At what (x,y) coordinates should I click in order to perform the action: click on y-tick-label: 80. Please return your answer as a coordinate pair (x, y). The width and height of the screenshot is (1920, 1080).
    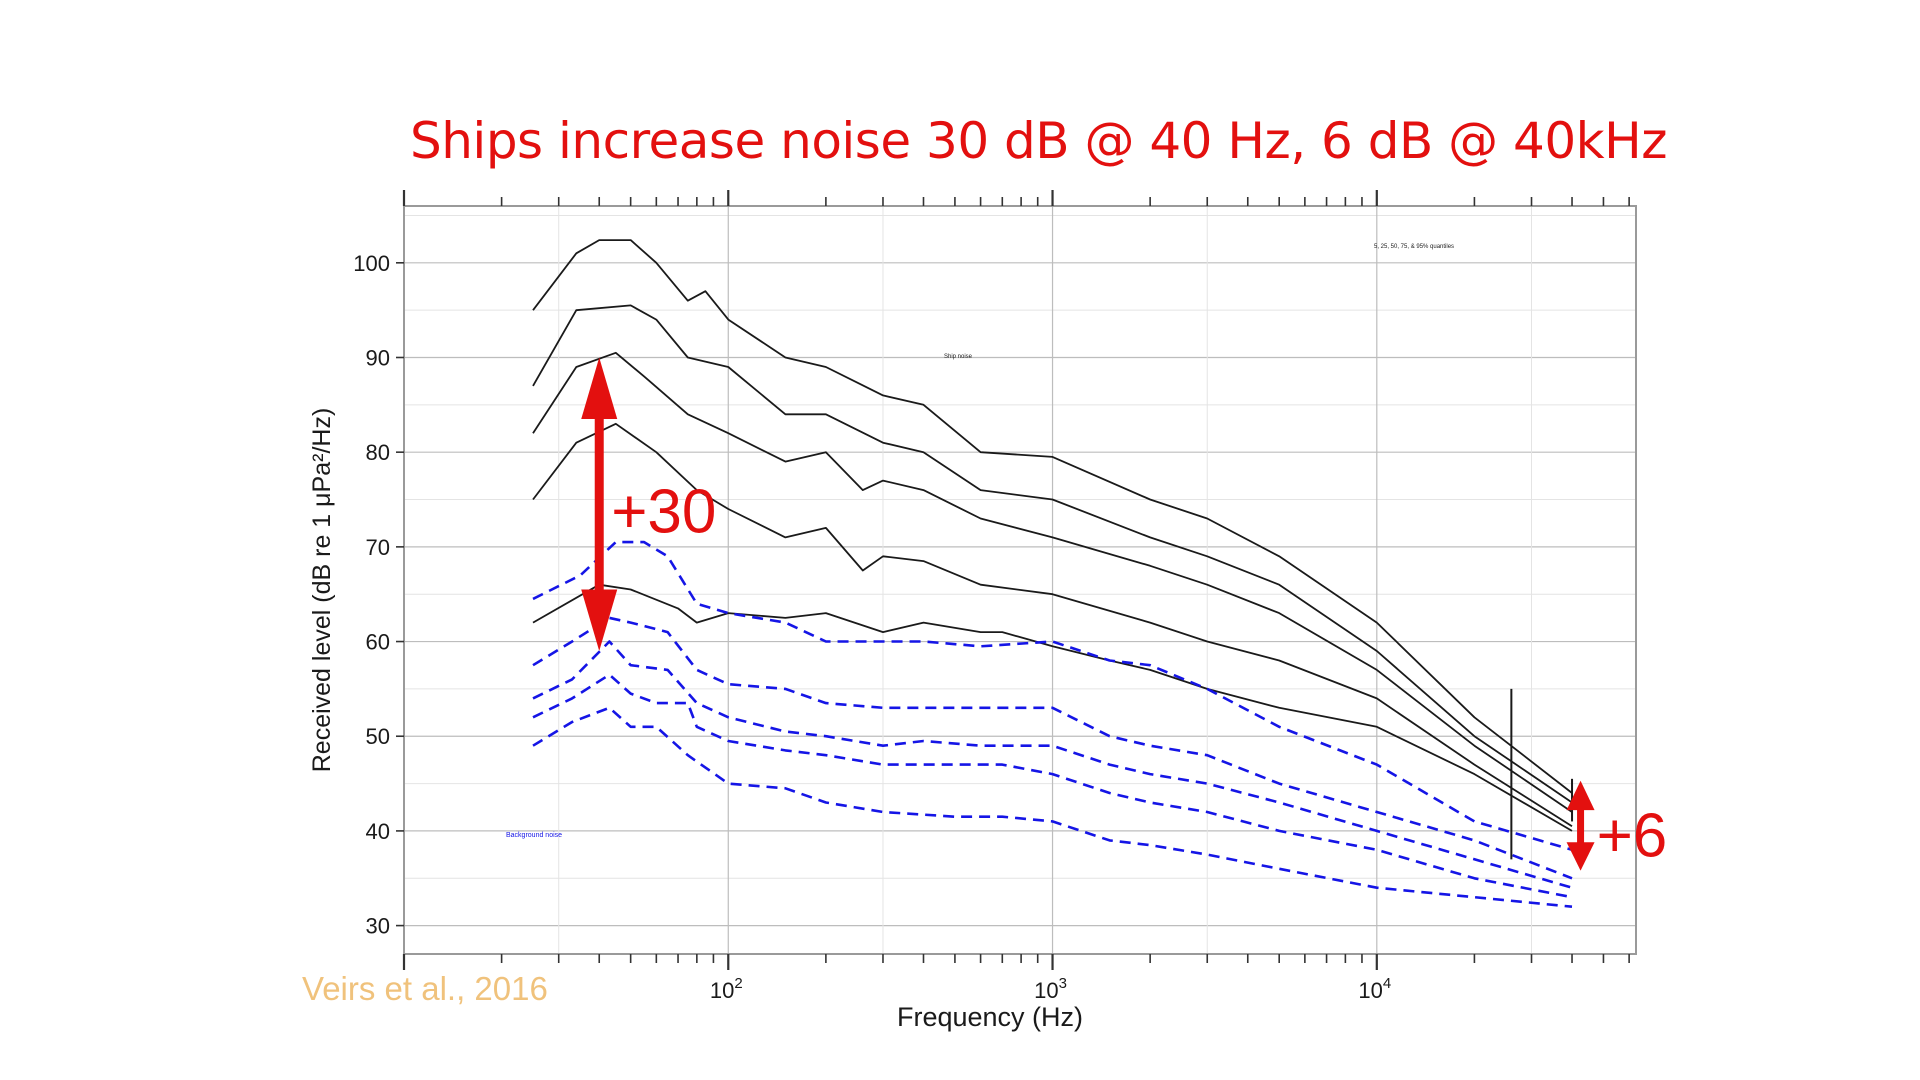
    Looking at the image, I should click on (378, 452).